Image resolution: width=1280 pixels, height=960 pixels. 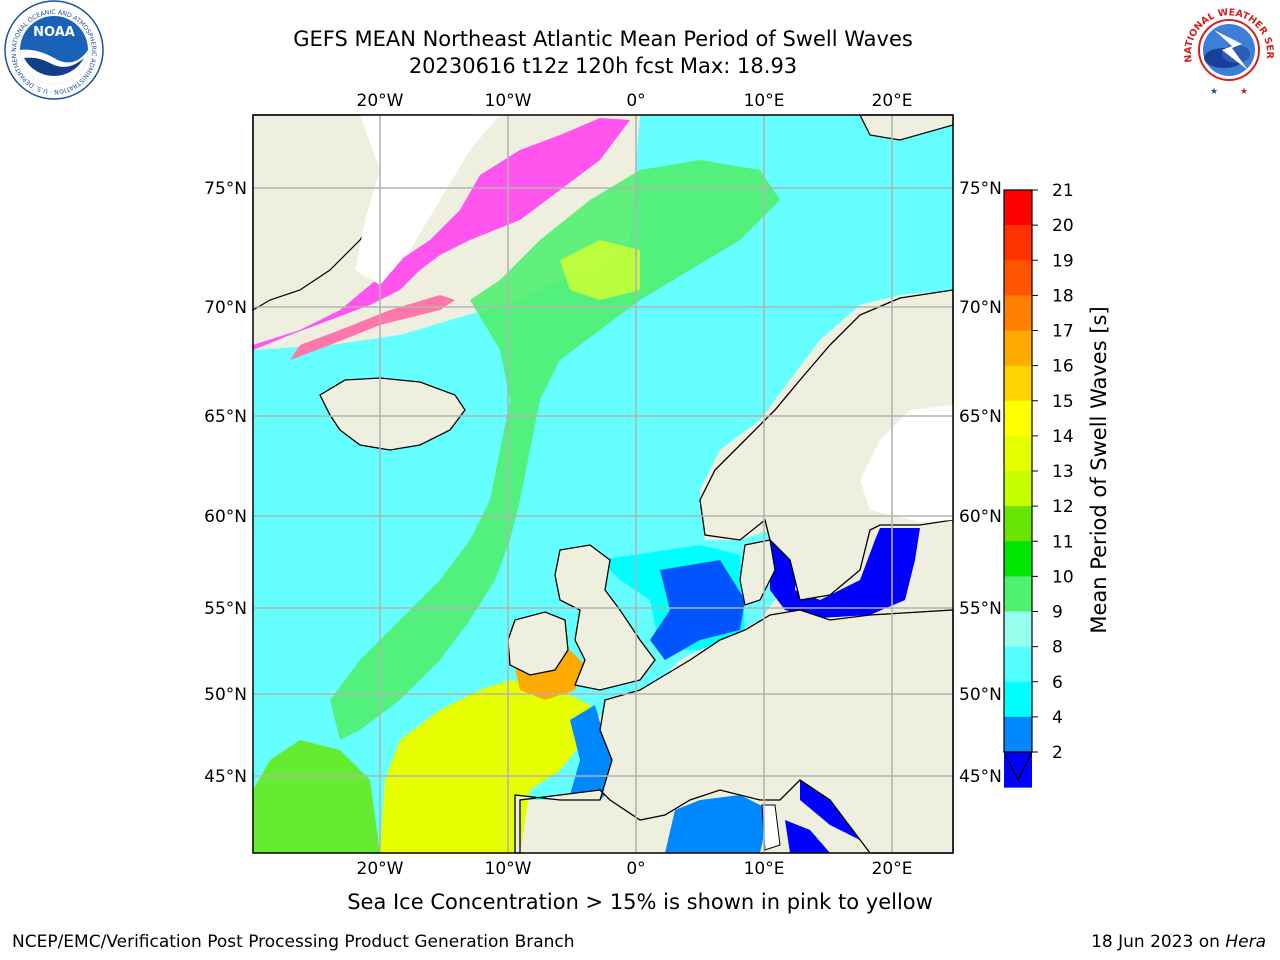 I want to click on southern-north-sea, so click(x=697, y=610).